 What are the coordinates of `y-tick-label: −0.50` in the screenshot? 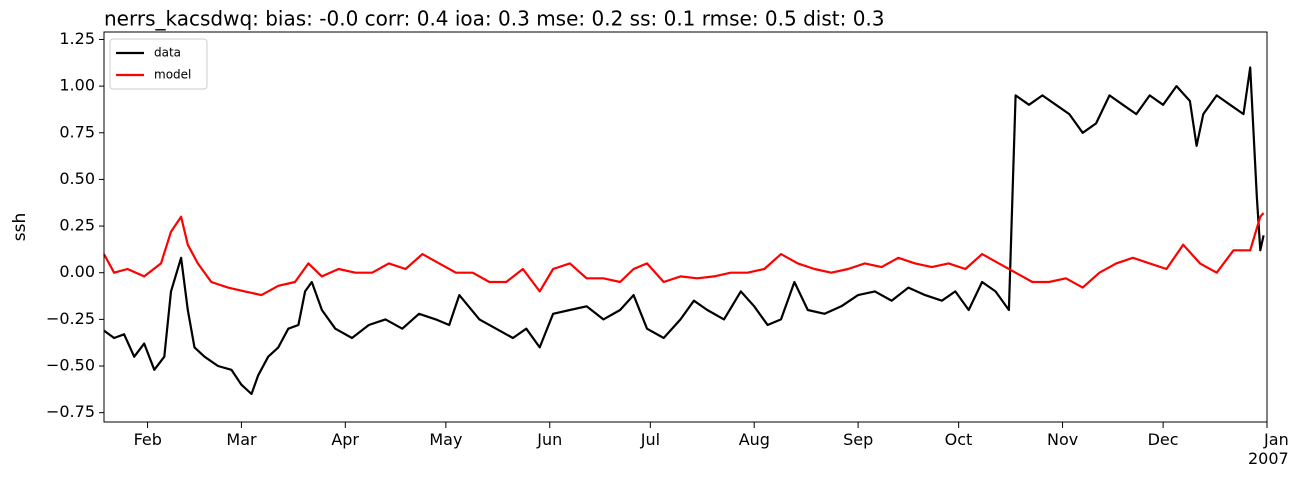 It's located at (70, 365).